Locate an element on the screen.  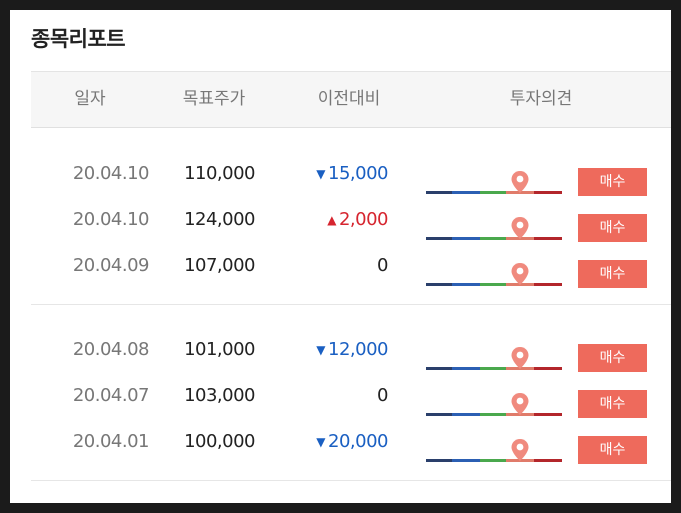
table-row: 20.04.08 101,000 ▼ 12,000 매수 is located at coordinates (351, 354).